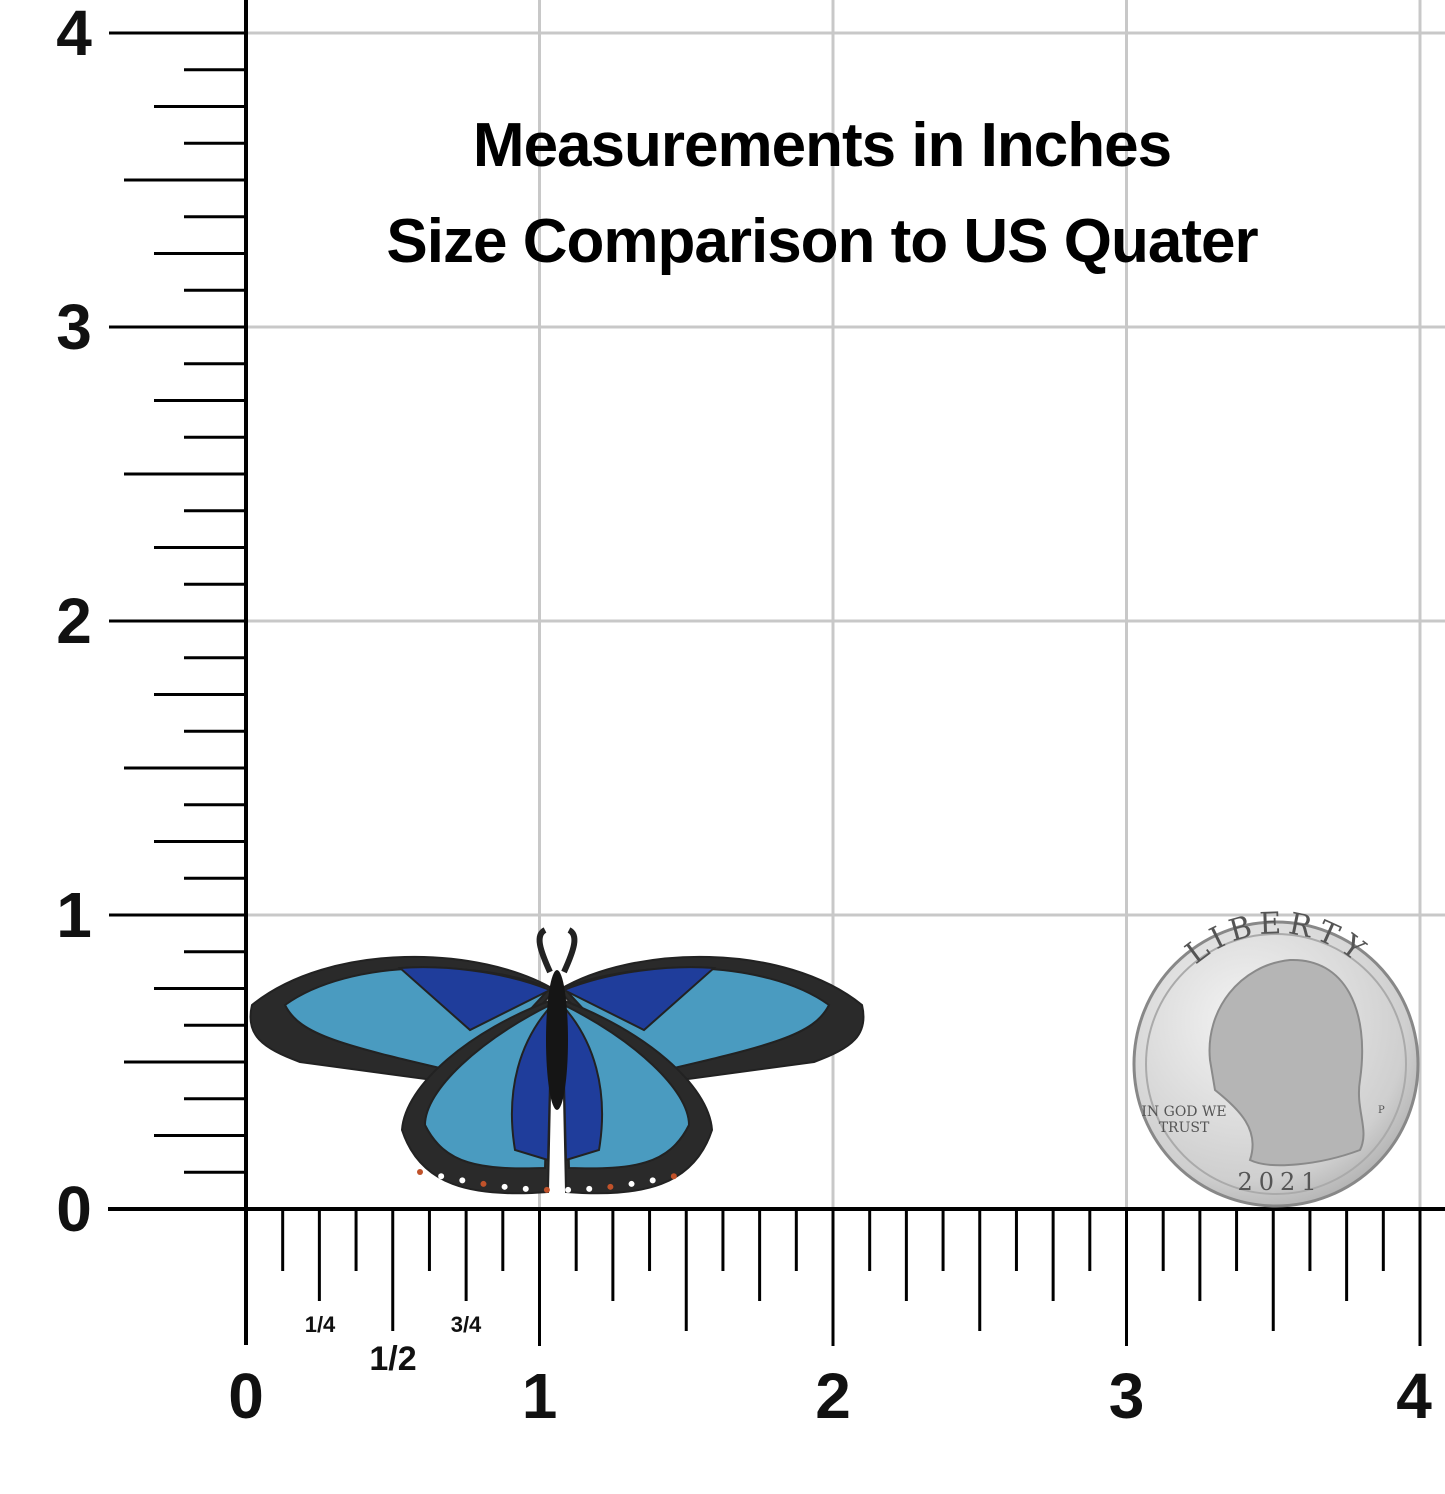 Image resolution: width=1445 pixels, height=1494 pixels. I want to click on x-label: 2, so click(833, 1396).